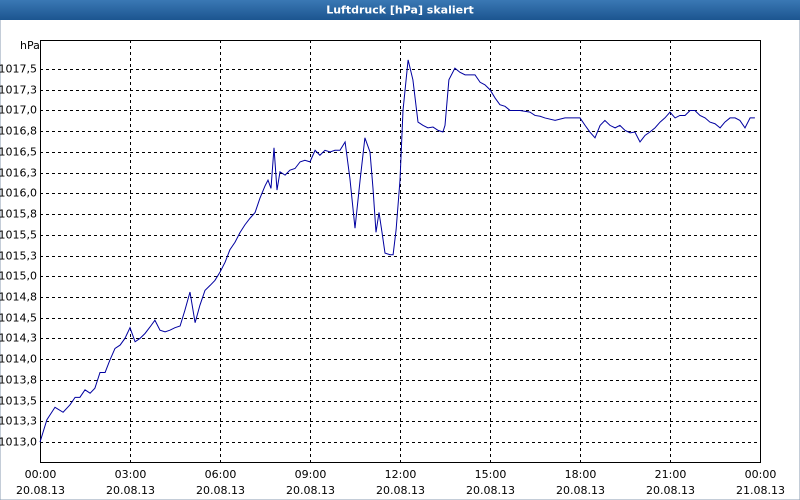 This screenshot has width=800, height=500. I want to click on x-tick-label: 06:00 20.08.13, so click(220, 482).